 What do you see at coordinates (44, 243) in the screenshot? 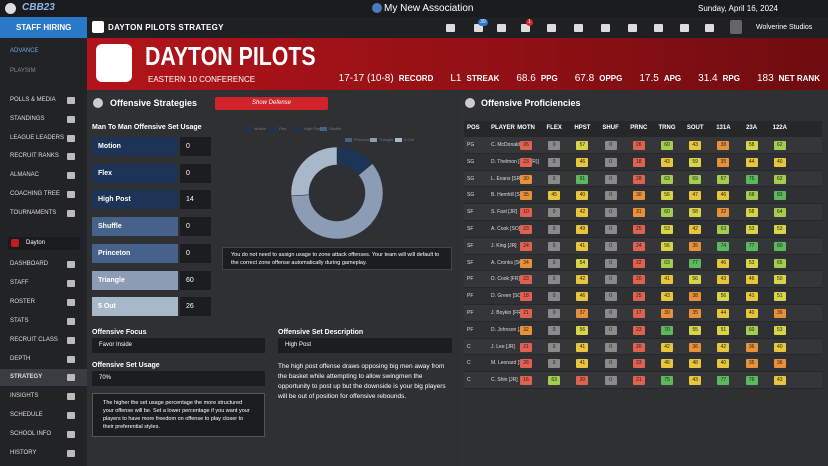
I see `team-select: Dayton` at bounding box center [44, 243].